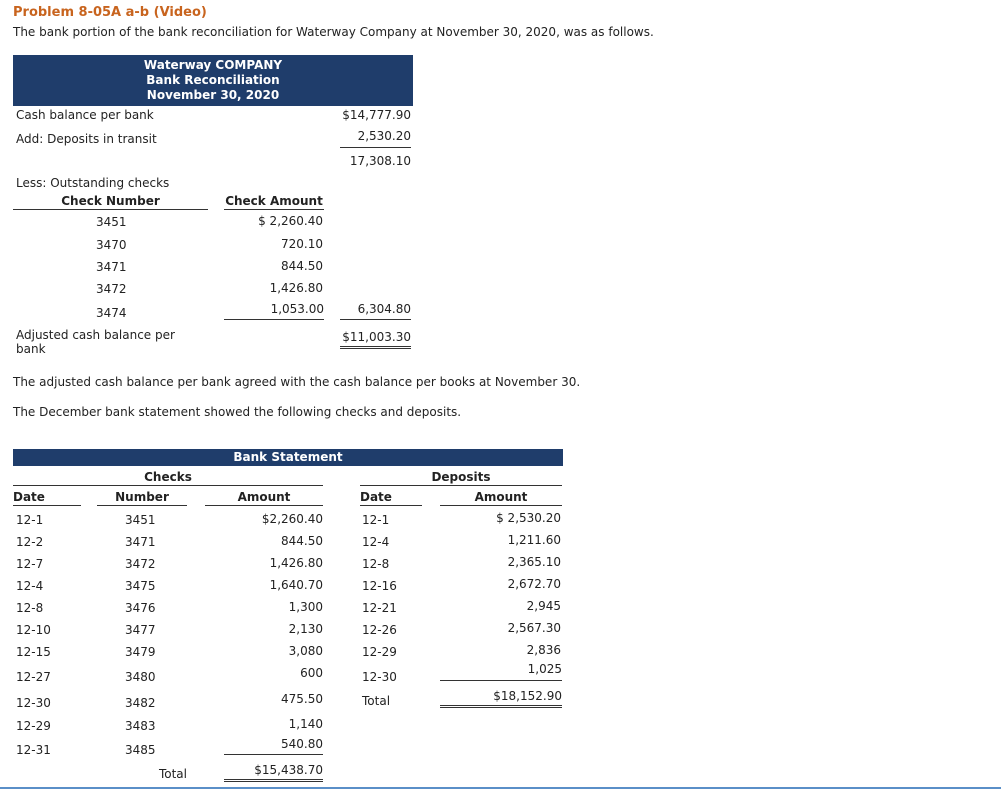 Image resolution: width=1001 pixels, height=789 pixels. Describe the element at coordinates (391, 498) in the screenshot. I see `col-deposit-date: Date` at that location.